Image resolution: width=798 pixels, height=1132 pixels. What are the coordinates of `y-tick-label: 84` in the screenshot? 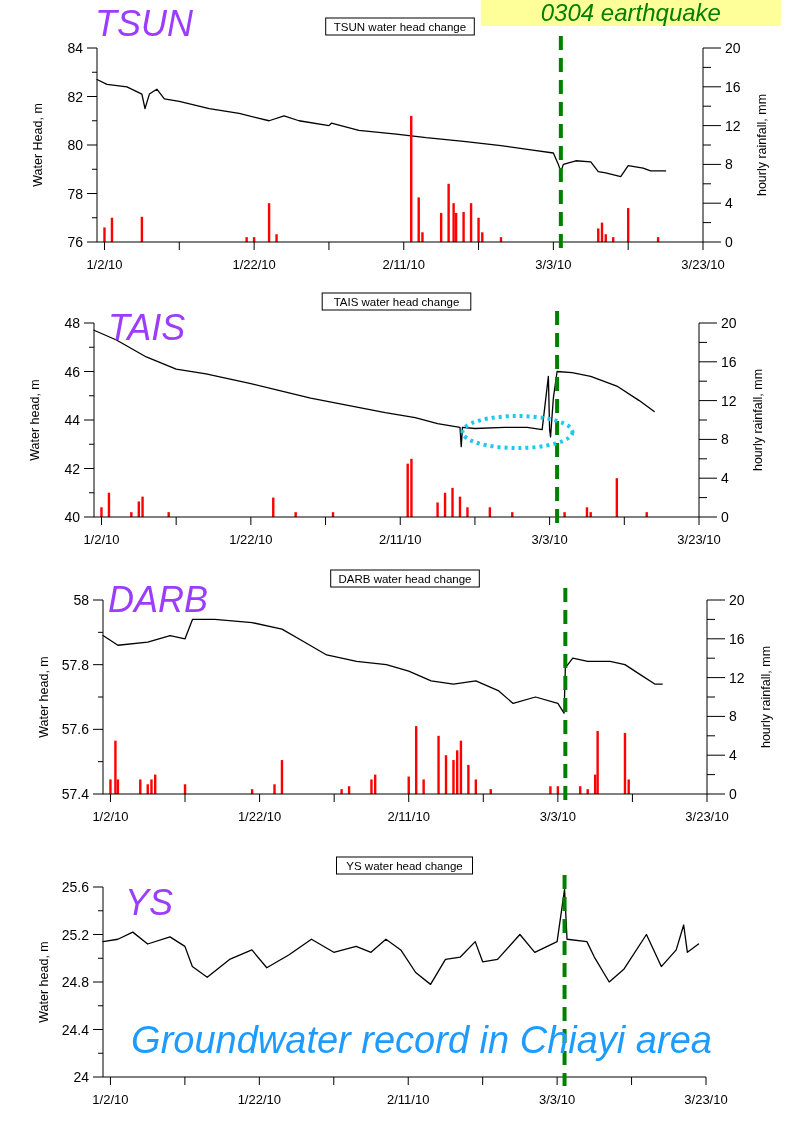 It's located at (75, 48).